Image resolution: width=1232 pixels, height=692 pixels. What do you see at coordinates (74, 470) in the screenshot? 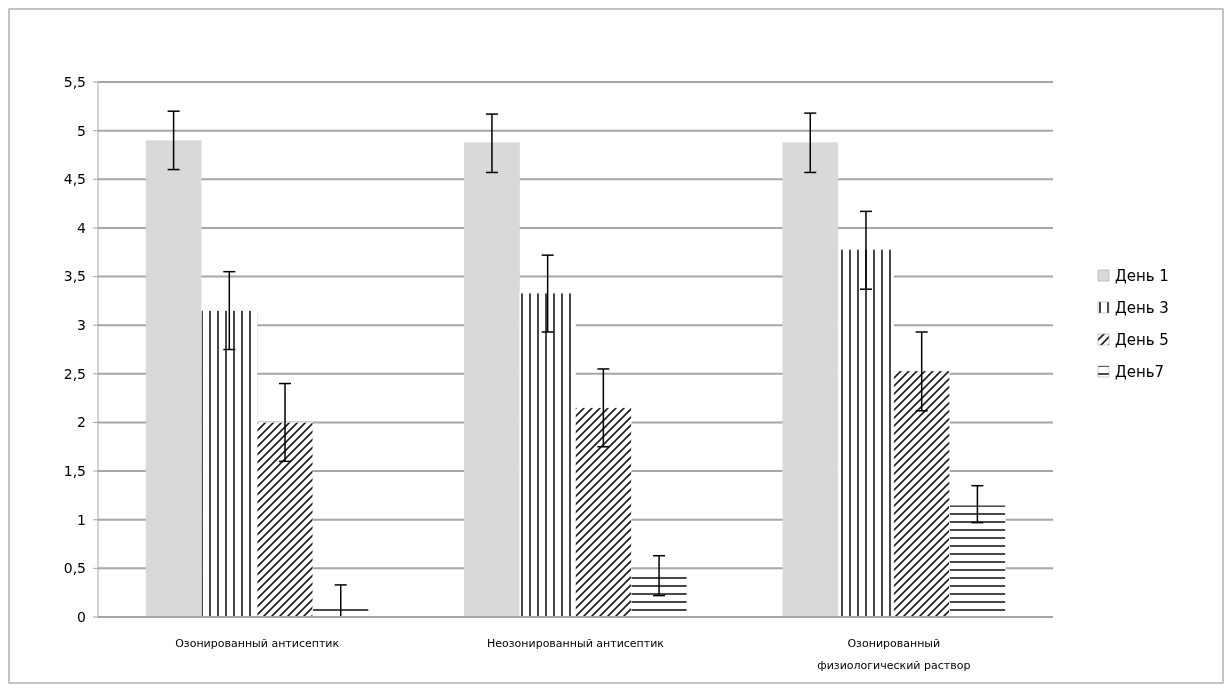
I see `y-tick-label: 1,5` at bounding box center [74, 470].